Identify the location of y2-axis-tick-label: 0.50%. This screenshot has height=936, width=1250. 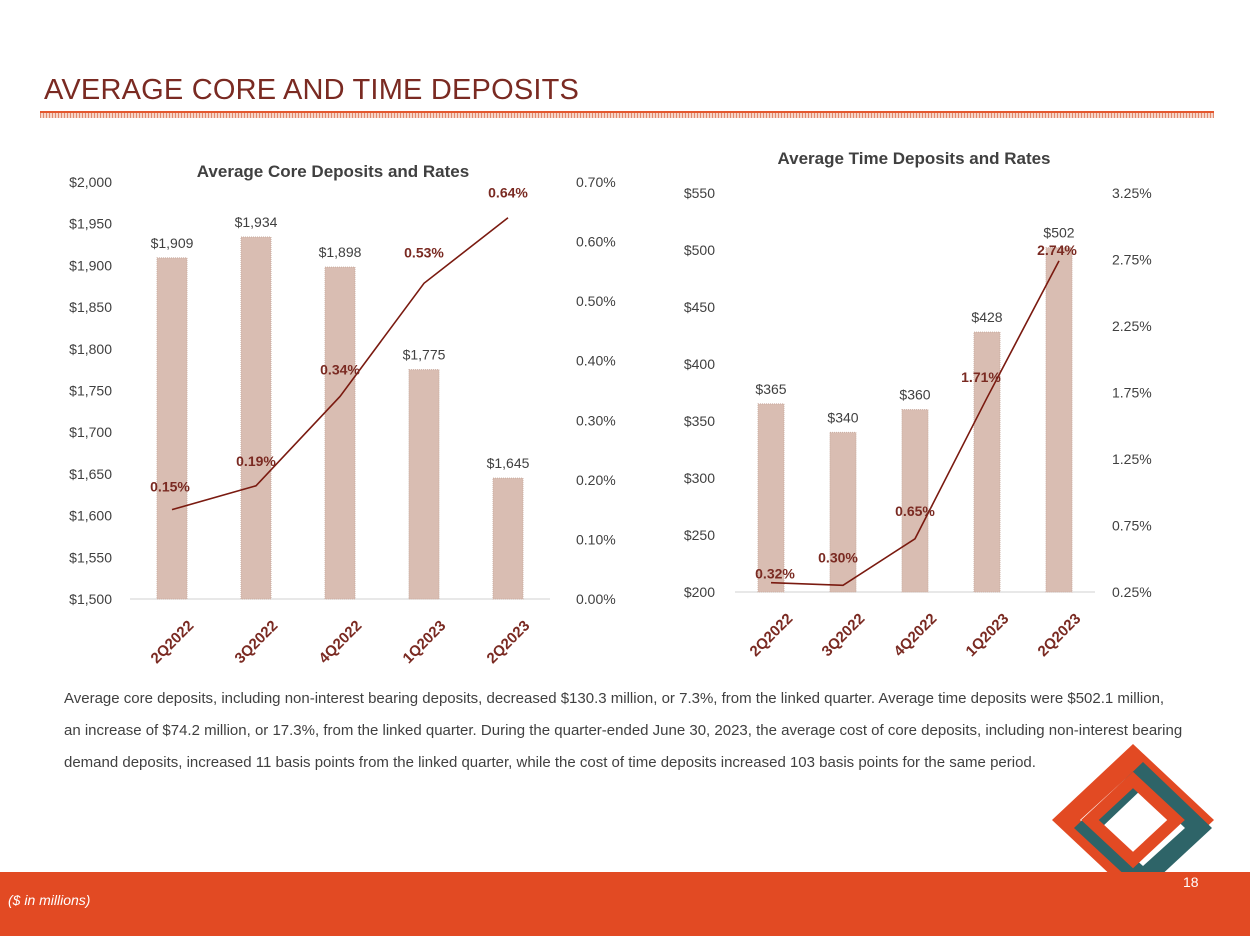
(596, 301).